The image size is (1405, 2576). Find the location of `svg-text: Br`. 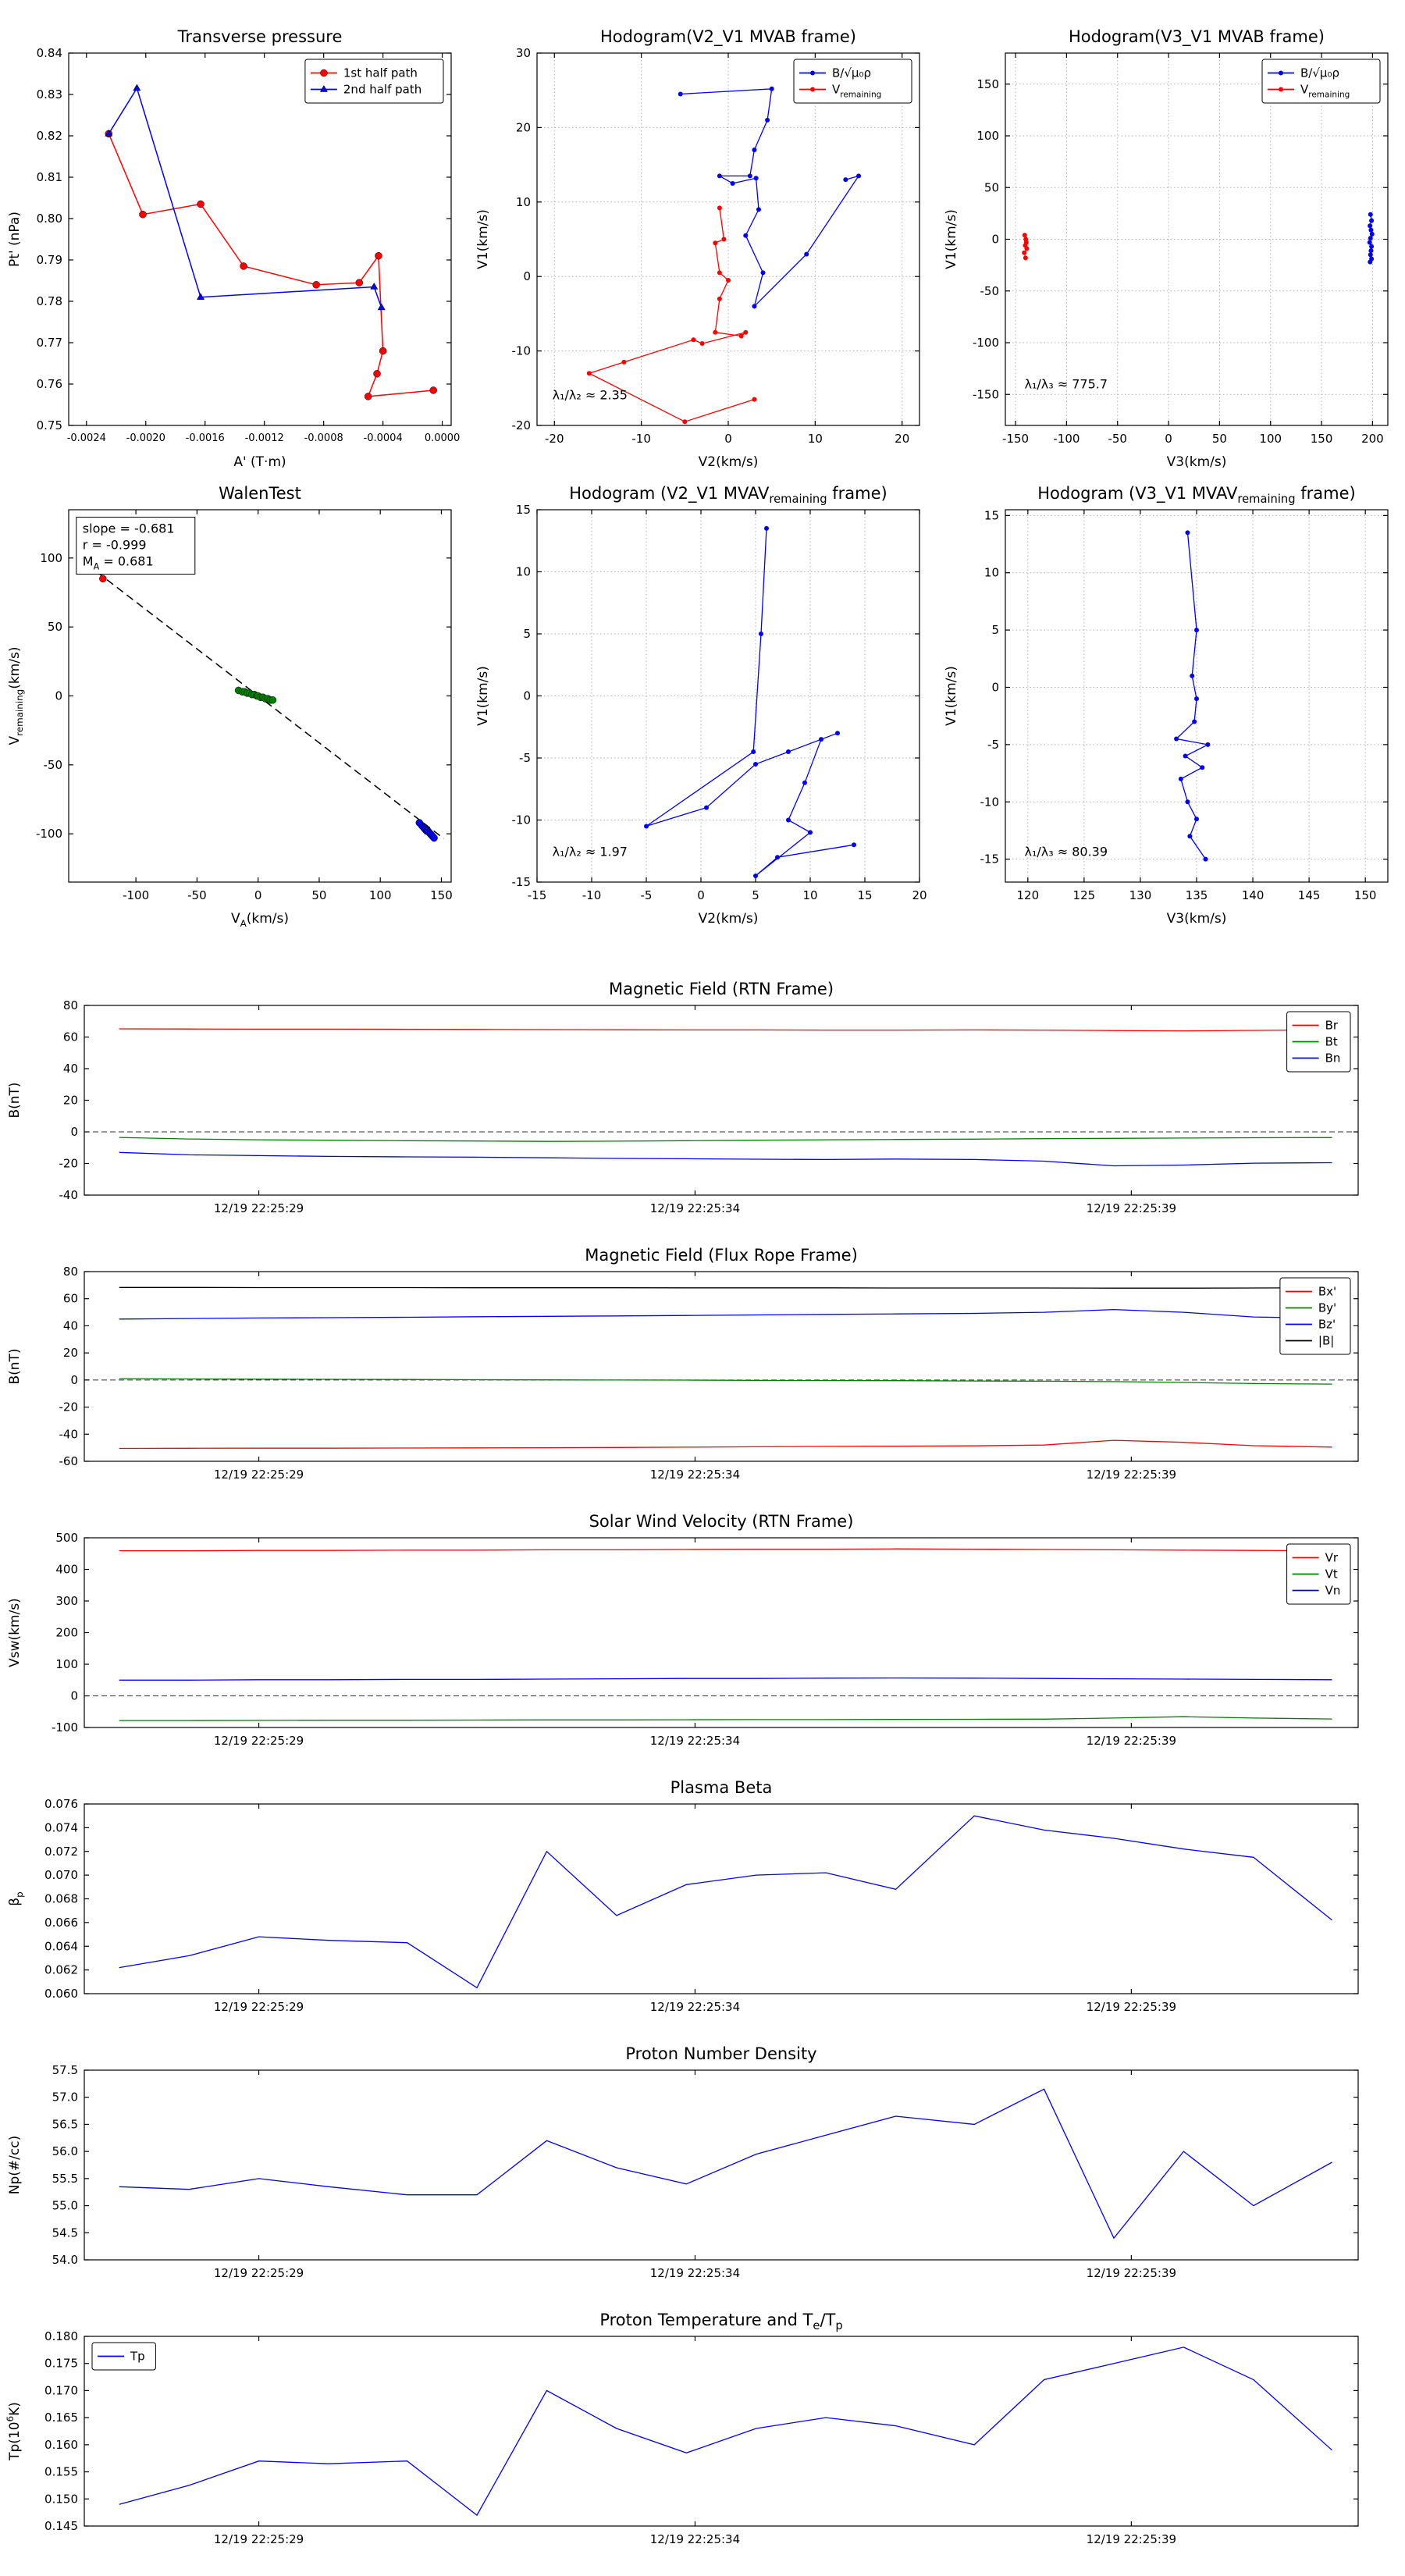

svg-text: Br is located at coordinates (1332, 1026).